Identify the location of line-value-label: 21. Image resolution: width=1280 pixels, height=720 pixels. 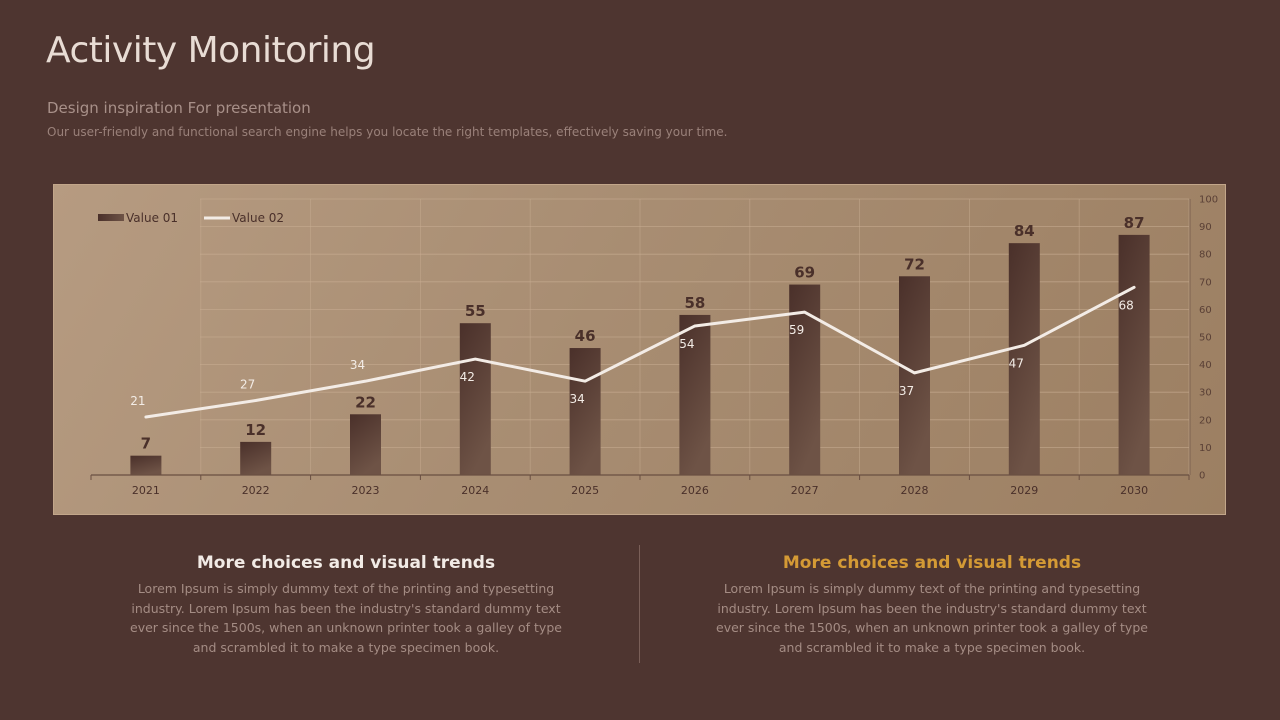
(137, 401).